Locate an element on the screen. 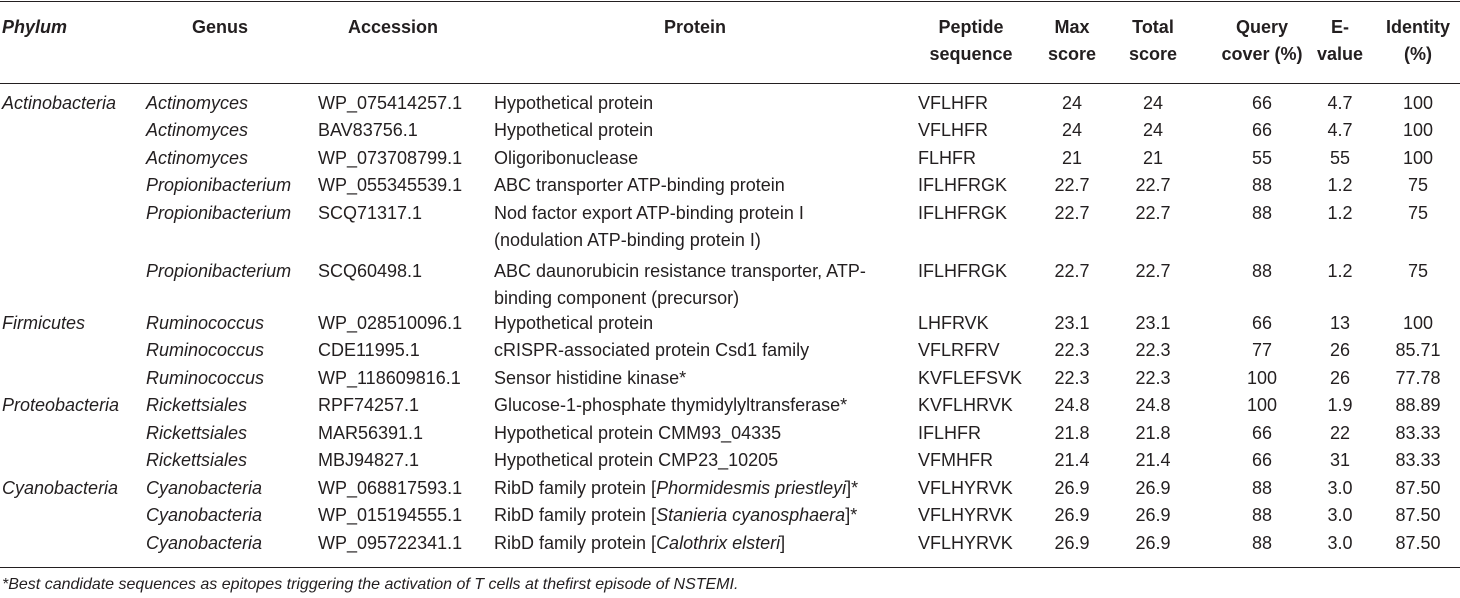  cell-total: 23.1 is located at coordinates (1153, 323).